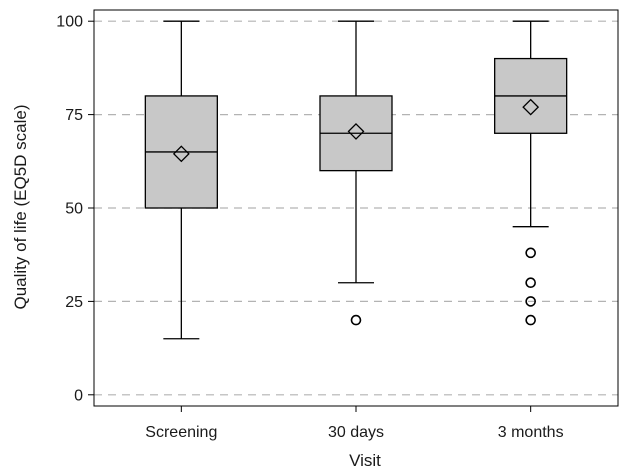  I want to click on x-axis-title: Visit, so click(365, 460).